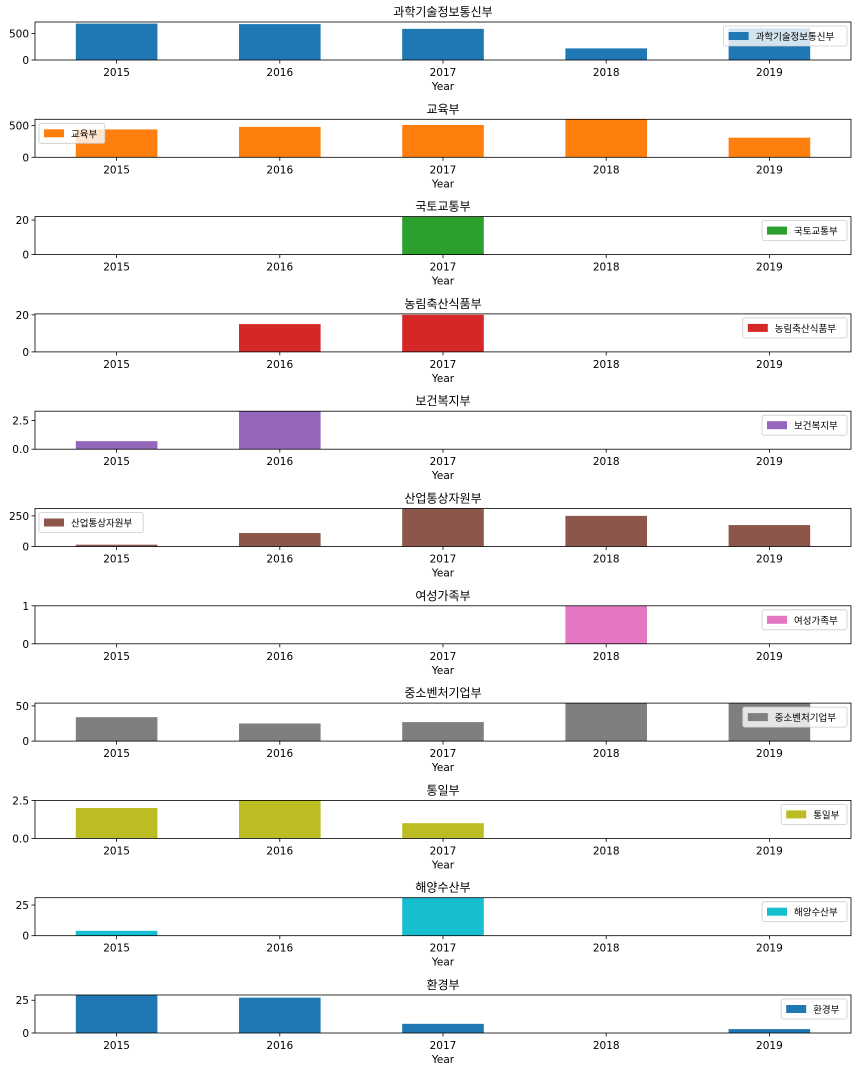  What do you see at coordinates (437, 633) in the screenshot?
I see `subplot-7: 여성가족부 0 1 2015 2016 2017 2018 2019 Year 여성가족부` at bounding box center [437, 633].